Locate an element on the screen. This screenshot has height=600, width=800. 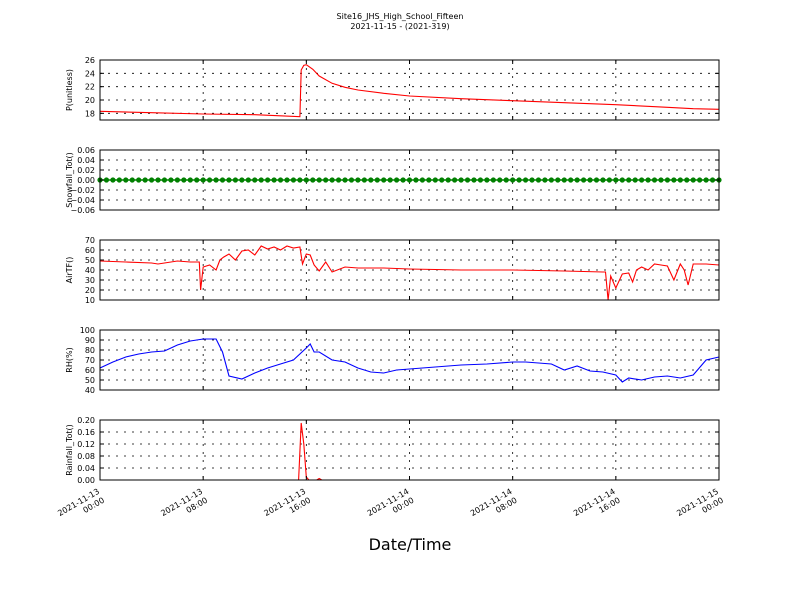
humidity-ylabel: RH(%) is located at coordinates (69, 359).